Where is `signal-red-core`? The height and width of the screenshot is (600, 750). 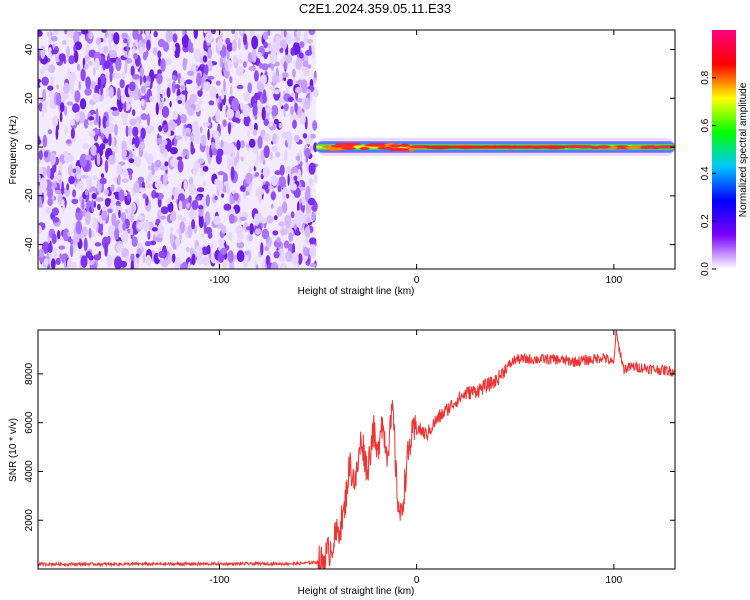
signal-red-core is located at coordinates (495, 147).